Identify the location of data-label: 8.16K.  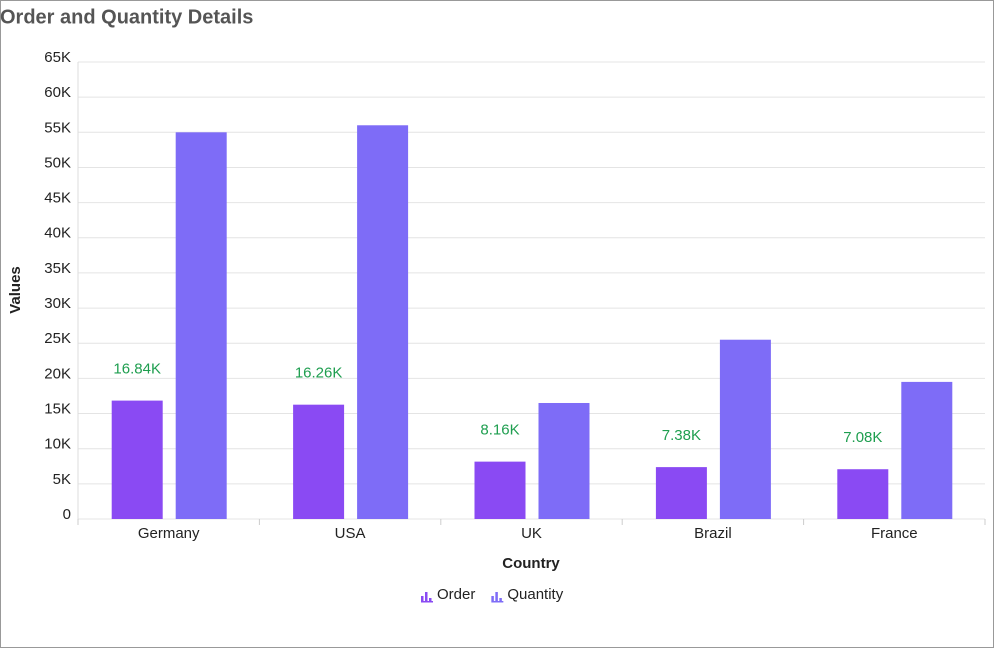
(499, 430).